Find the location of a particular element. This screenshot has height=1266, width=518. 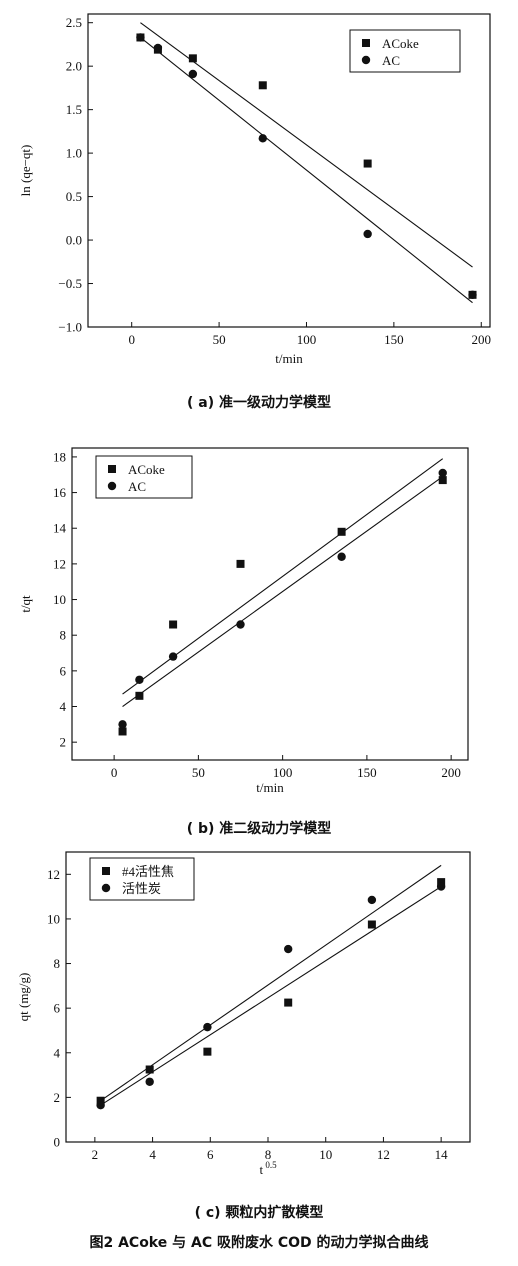

y-axis-label: qt (mg/g) is located at coordinates (23, 997).